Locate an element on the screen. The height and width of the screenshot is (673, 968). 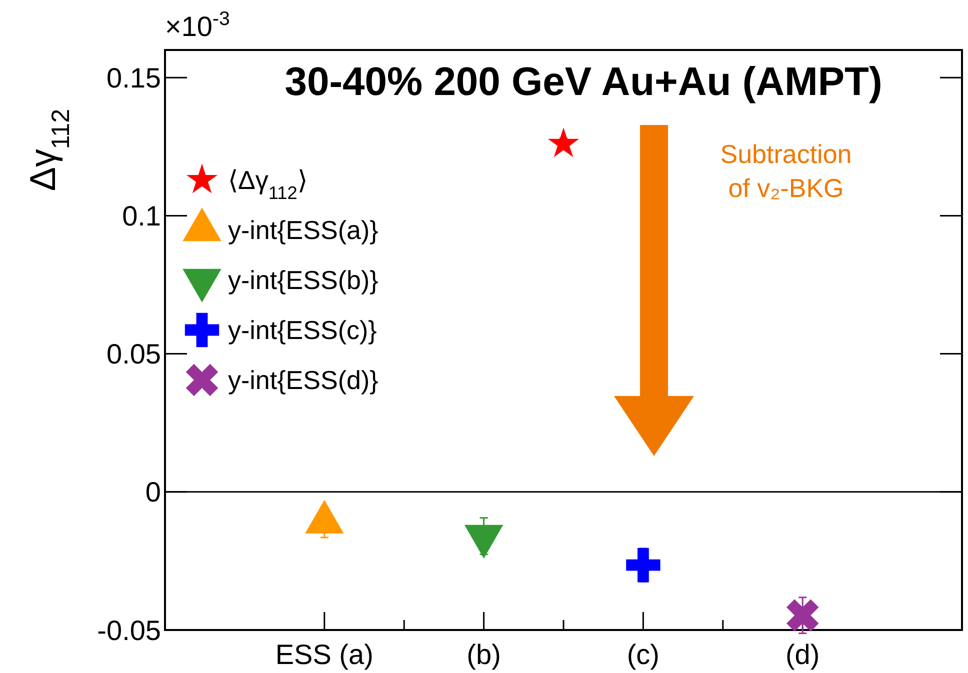
y-tick-label: 0.15 is located at coordinates (133, 78).